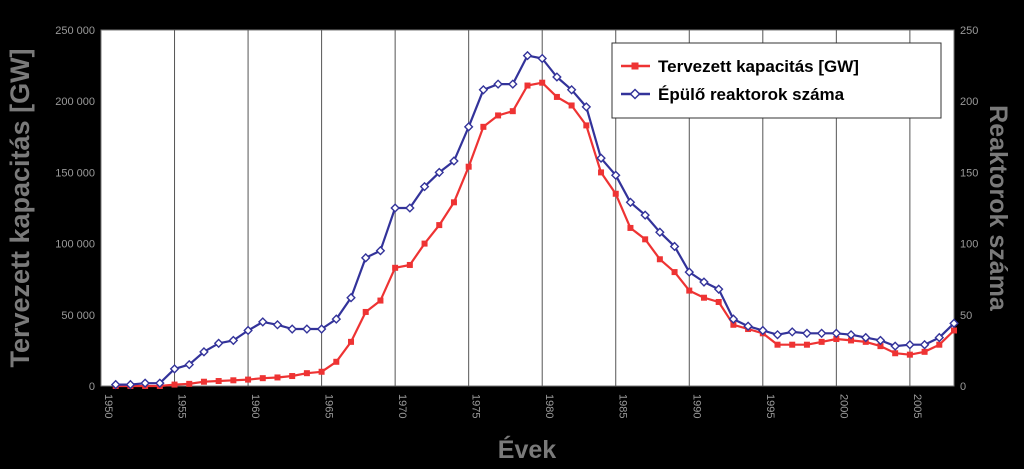 The height and width of the screenshot is (469, 1024). Describe the element at coordinates (549, 406) in the screenshot. I see `x-tick-label: 1980` at that location.